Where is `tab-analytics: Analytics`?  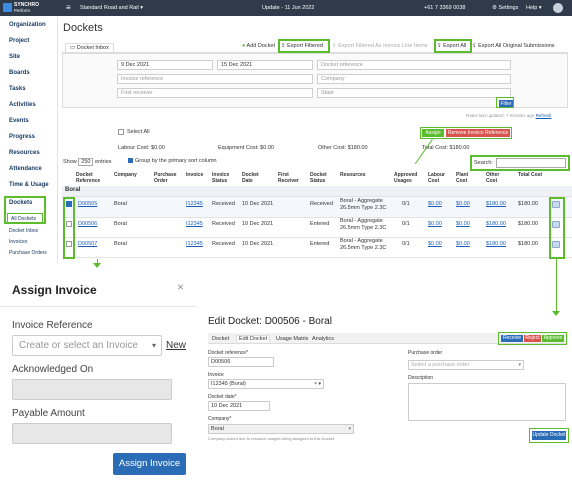 tab-analytics: Analytics is located at coordinates (323, 339).